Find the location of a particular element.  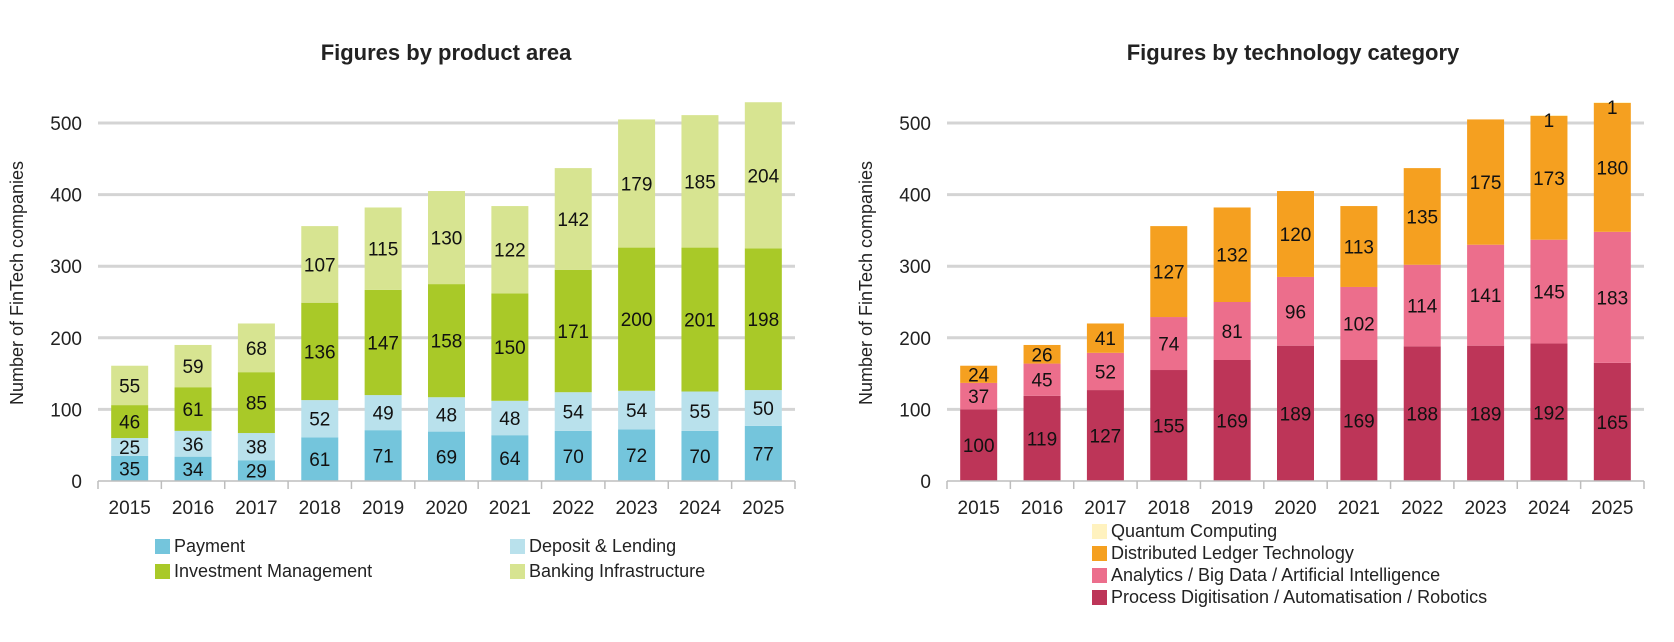

x-tick-label: 2022 is located at coordinates (1422, 508).